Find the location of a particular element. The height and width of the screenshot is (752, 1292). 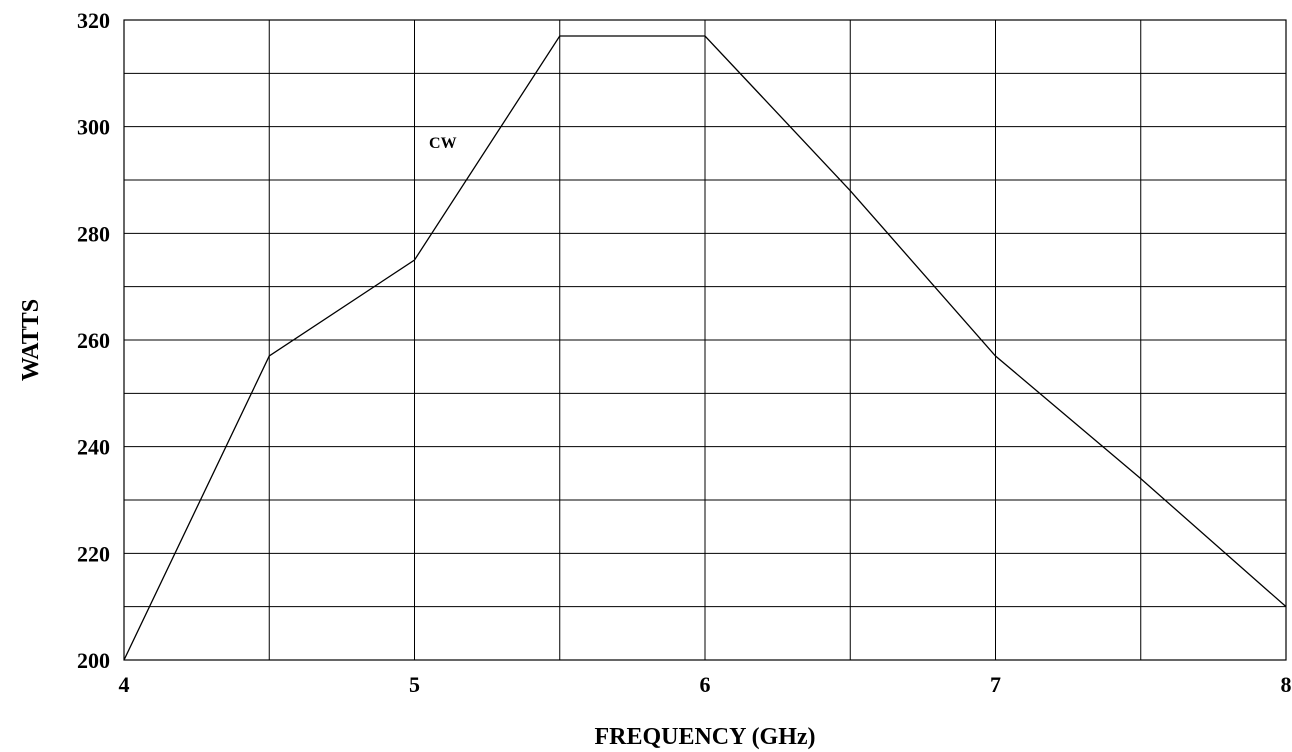

annotation-label: CW is located at coordinates (443, 143).